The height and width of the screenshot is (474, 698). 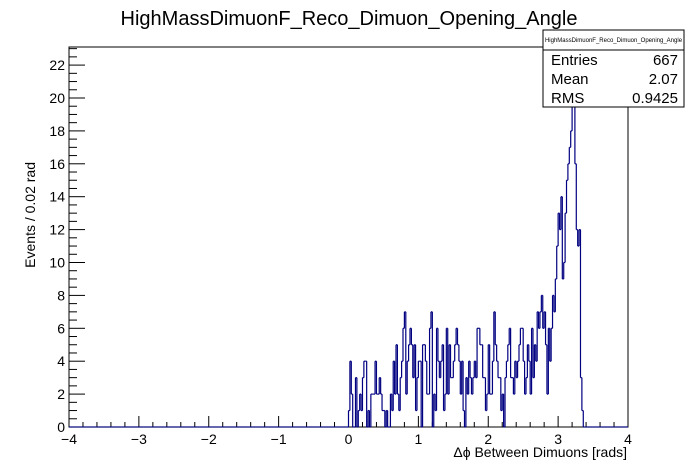 I want to click on x-tick-label: 4, so click(x=628, y=439).